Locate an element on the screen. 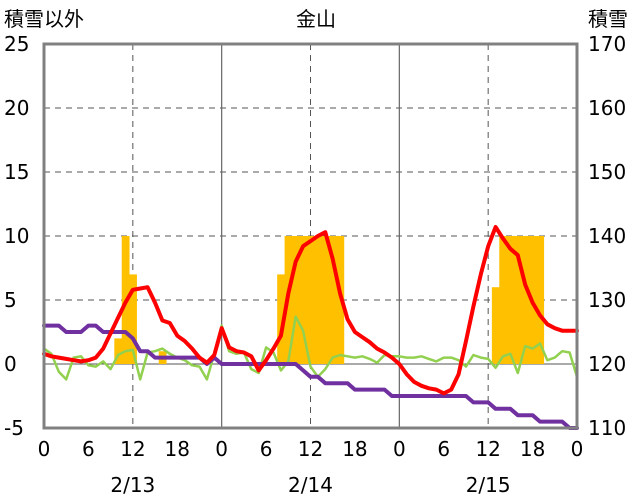  y-right-tick-label: 160 is located at coordinates (607, 108).